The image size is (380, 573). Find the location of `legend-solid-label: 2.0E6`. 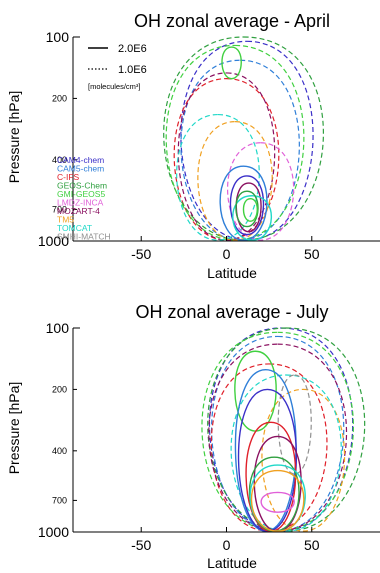

legend-solid-label: 2.0E6 is located at coordinates (132, 49).